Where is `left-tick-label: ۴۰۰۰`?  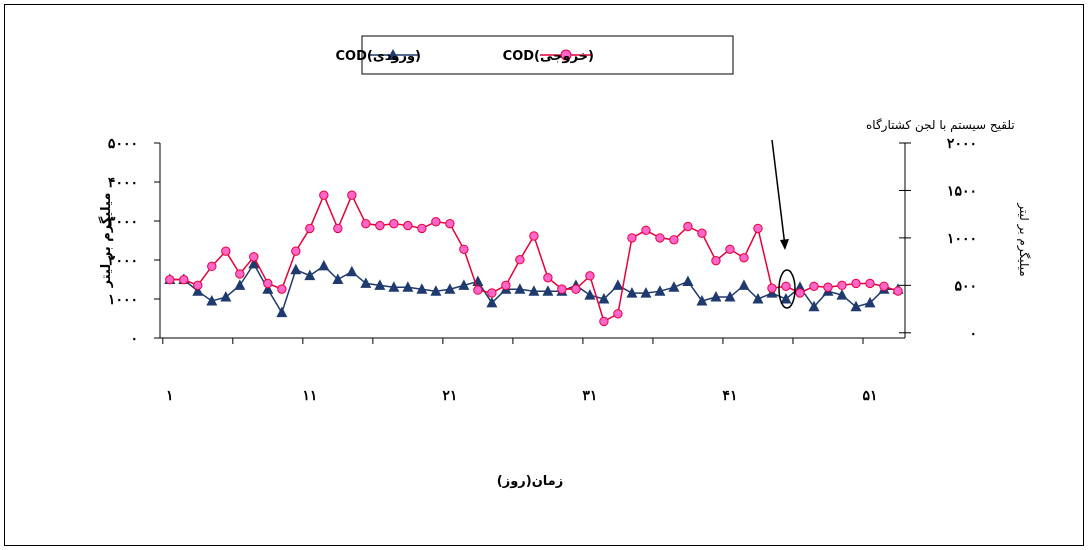
left-tick-label: ۴۰۰۰ is located at coordinates (123, 183).